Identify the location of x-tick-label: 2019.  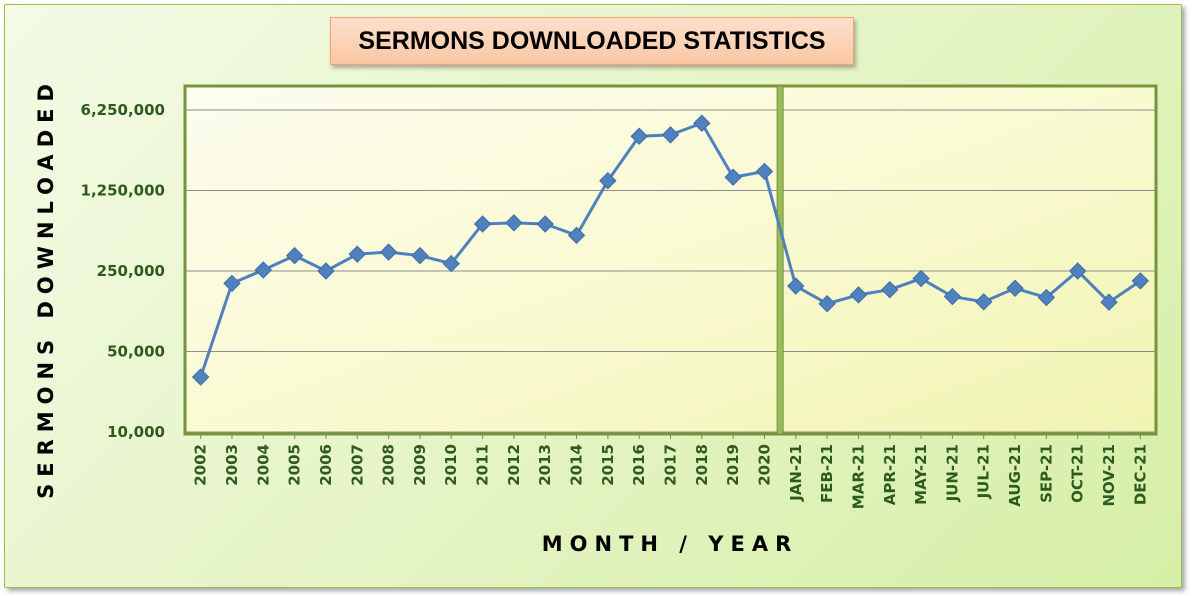
(733, 465).